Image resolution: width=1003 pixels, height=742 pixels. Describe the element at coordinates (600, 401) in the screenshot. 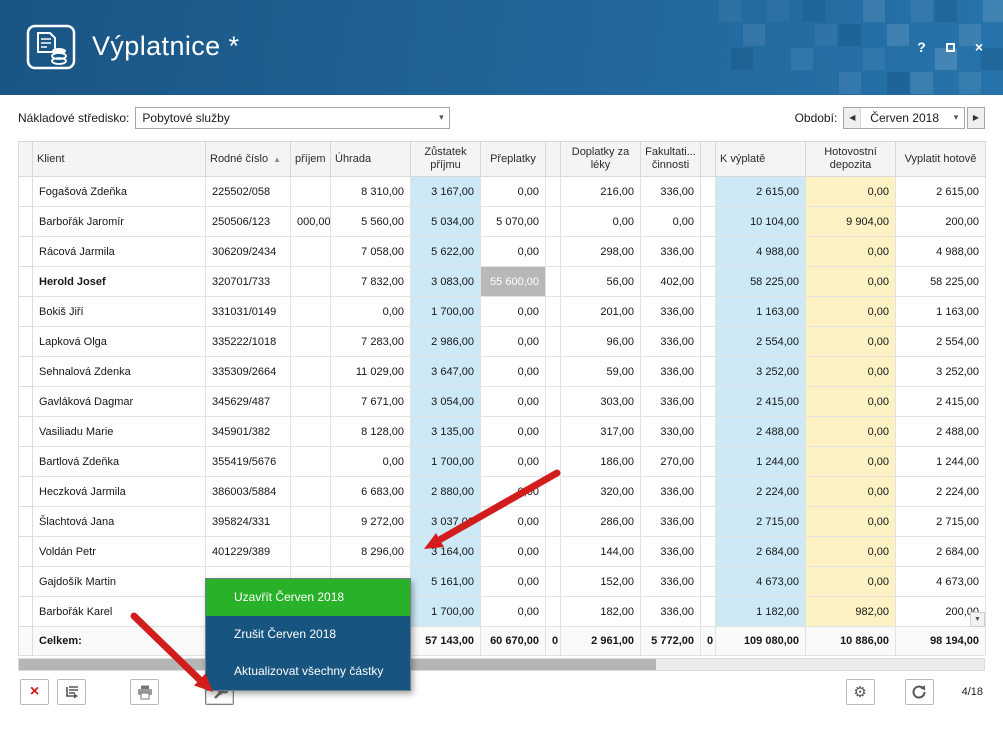

I see `cell-doplatky-za-leky: 303,00` at that location.